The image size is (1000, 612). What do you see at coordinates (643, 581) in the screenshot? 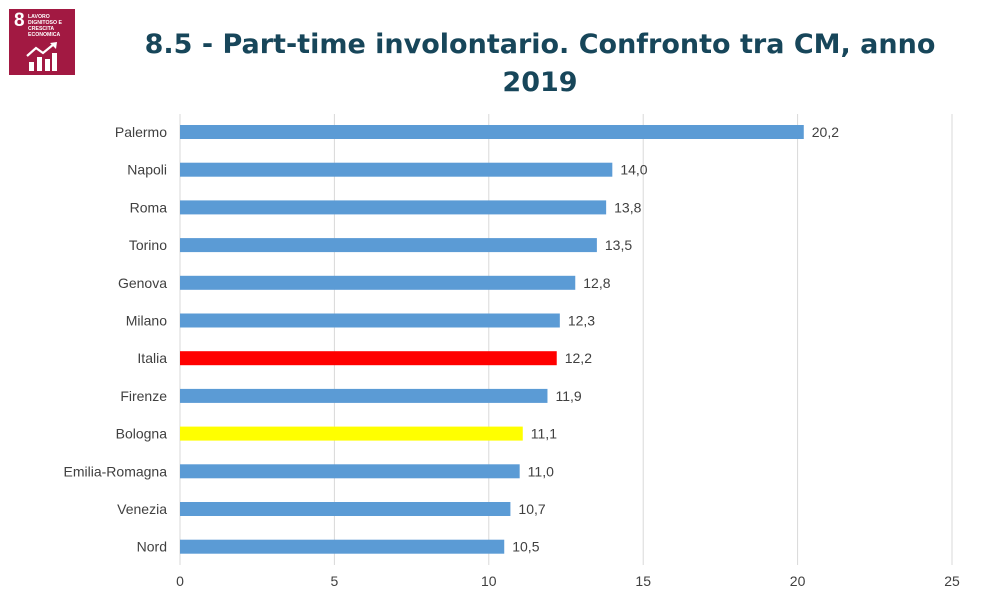
I see `x-tick-label: 15` at bounding box center [643, 581].